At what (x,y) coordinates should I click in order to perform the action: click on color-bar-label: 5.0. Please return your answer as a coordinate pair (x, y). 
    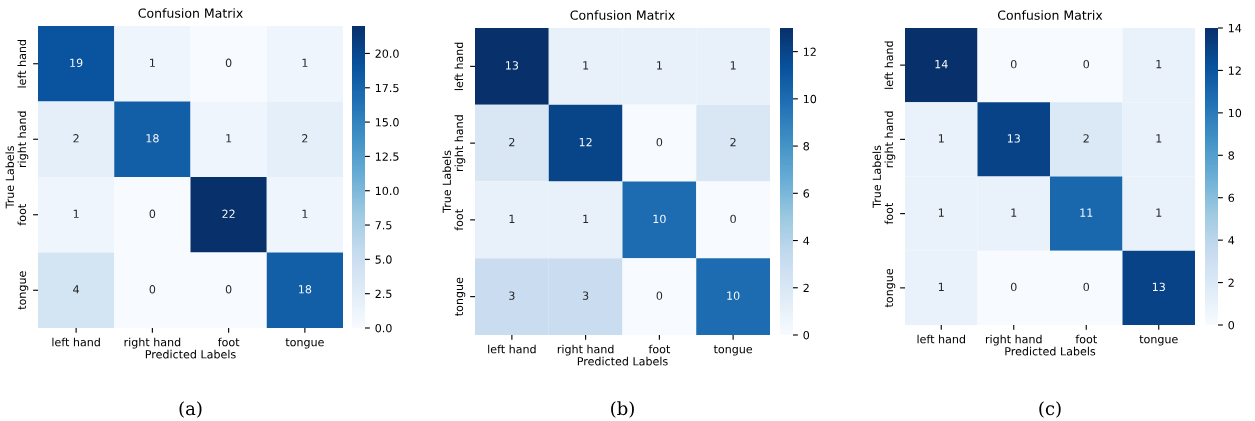
    Looking at the image, I should click on (383, 259).